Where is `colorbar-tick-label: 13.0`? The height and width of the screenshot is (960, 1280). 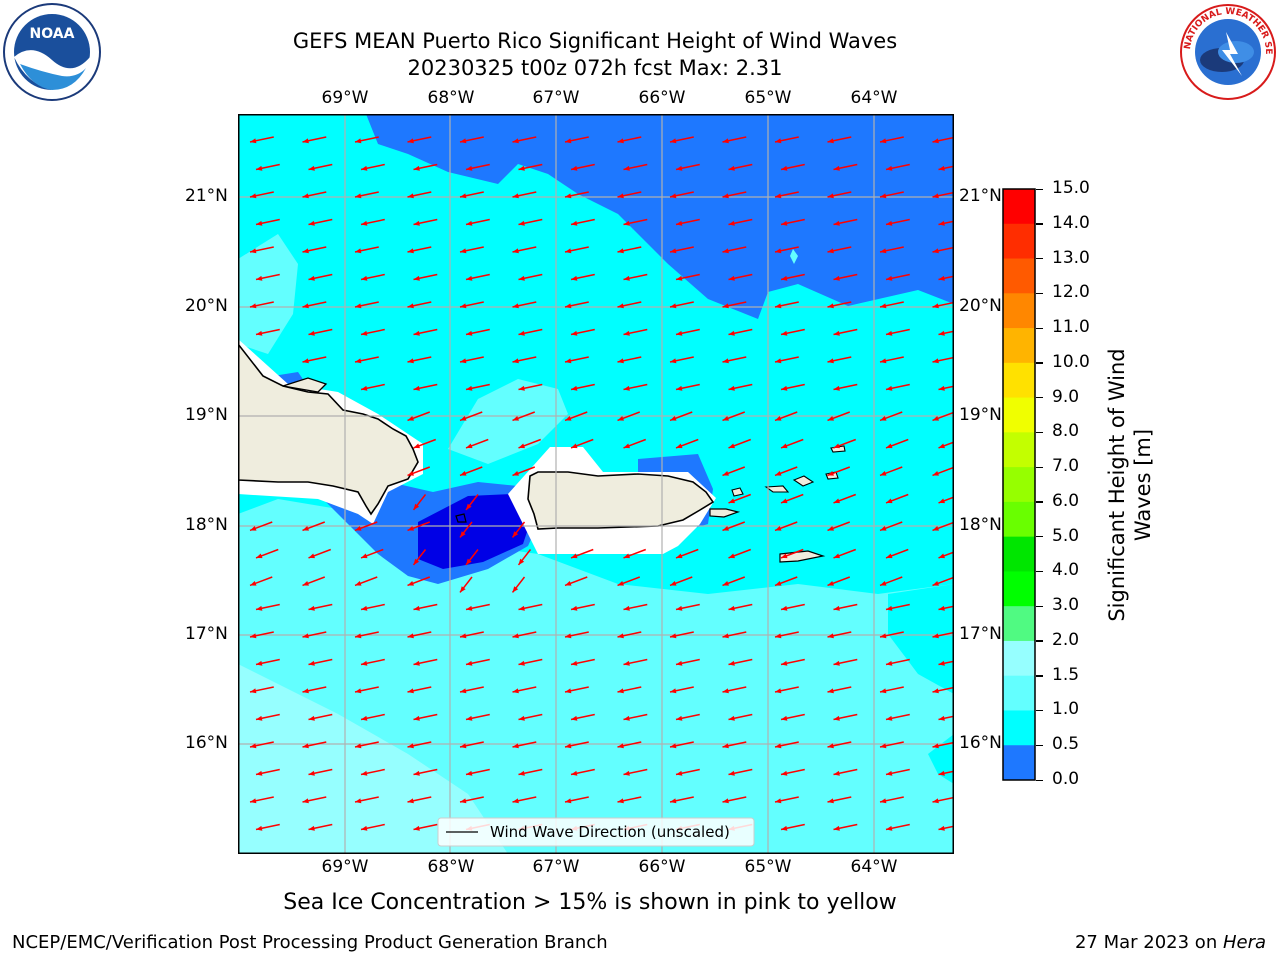 colorbar-tick-label: 13.0 is located at coordinates (1071, 257).